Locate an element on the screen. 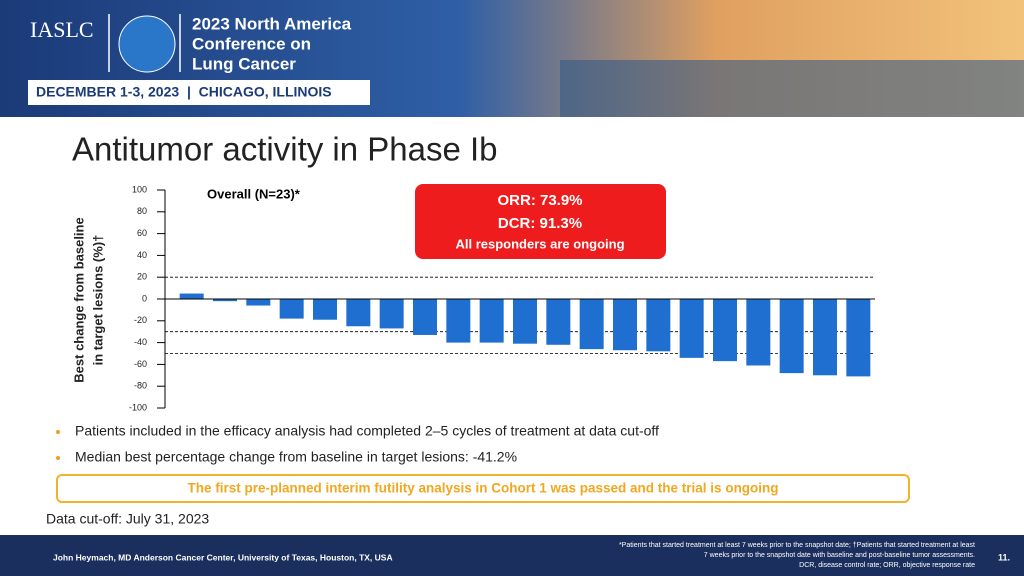  y-tick-label: -80 is located at coordinates (140, 386).